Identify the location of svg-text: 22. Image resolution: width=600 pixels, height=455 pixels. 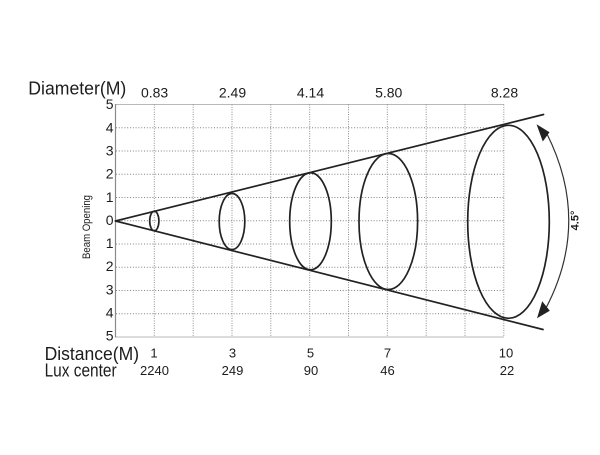
(507, 370).